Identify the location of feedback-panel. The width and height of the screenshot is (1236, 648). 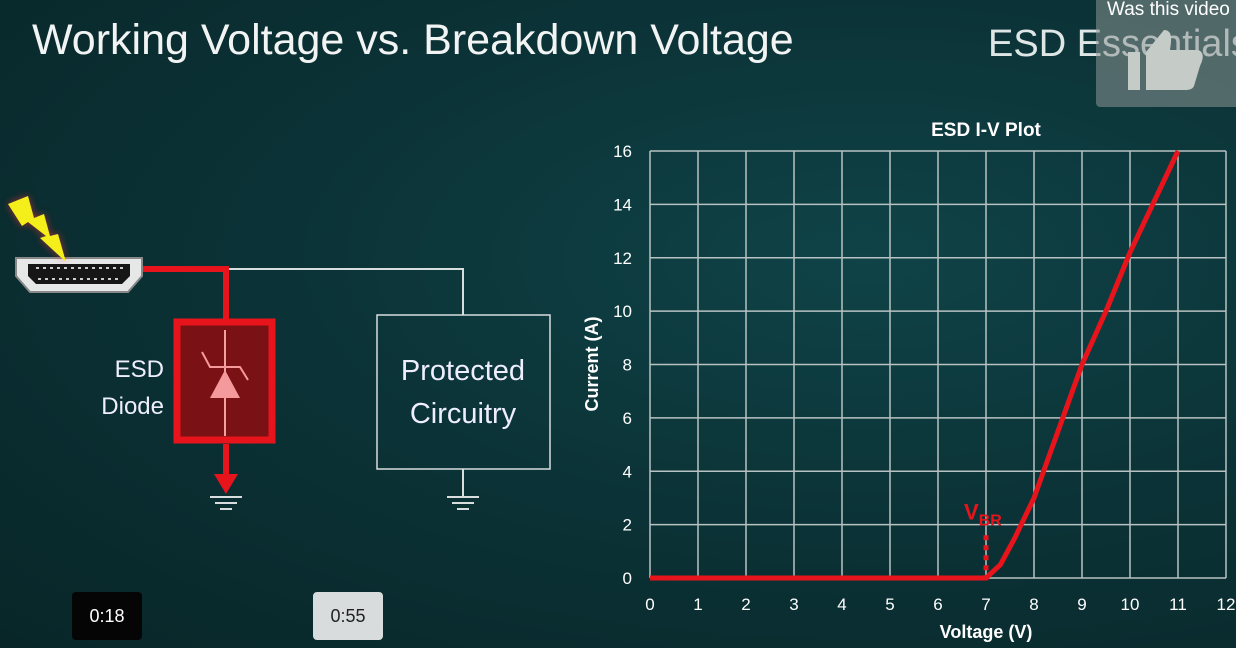
(1166, 53).